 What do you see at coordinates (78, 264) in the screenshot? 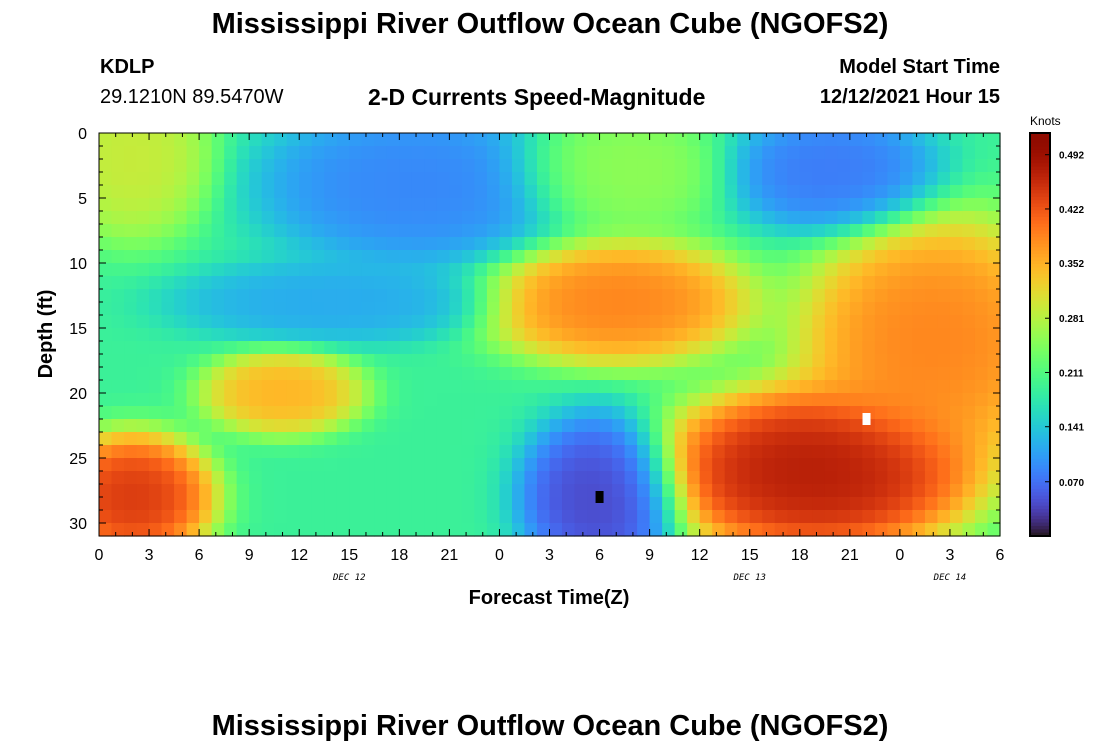
I see `y-tick-label: 10` at bounding box center [78, 264].